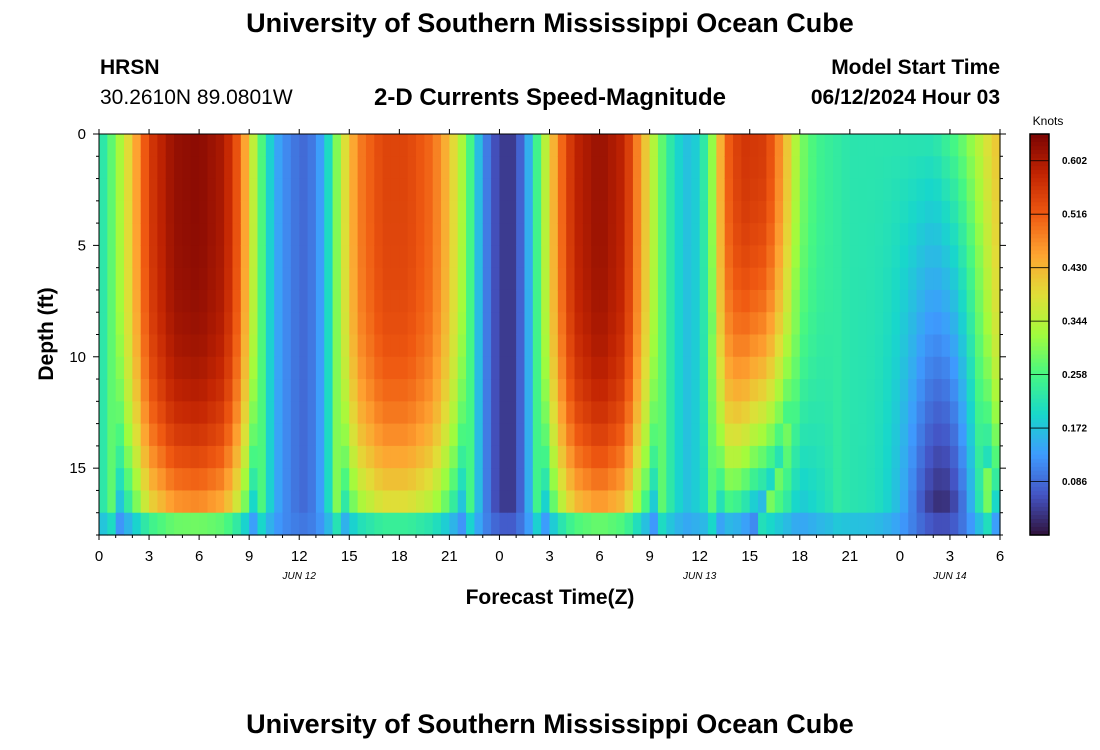  What do you see at coordinates (599, 556) in the screenshot?
I see `x-tick-label: 6` at bounding box center [599, 556].